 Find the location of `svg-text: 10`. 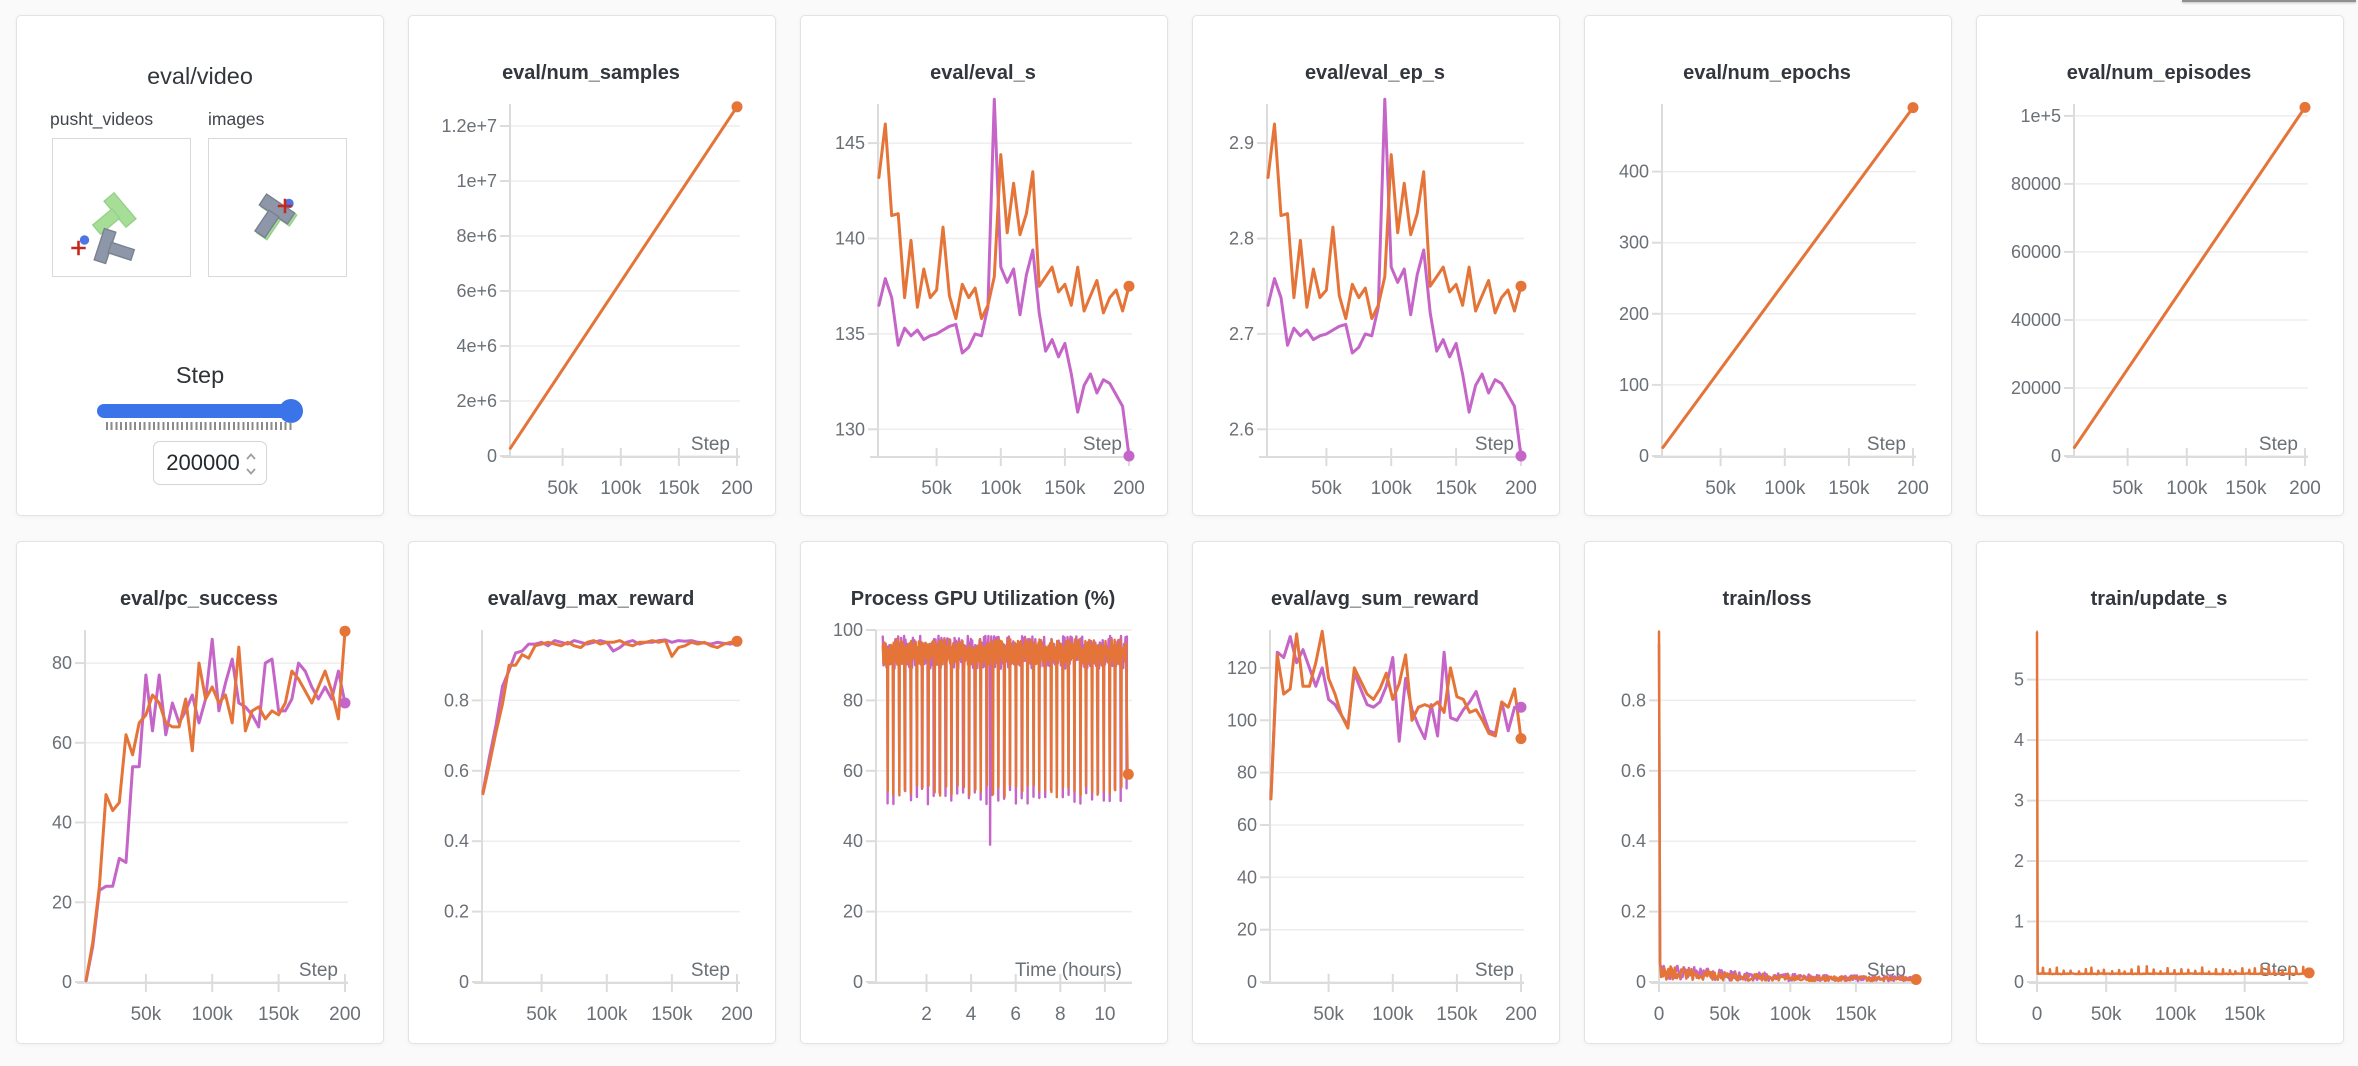

svg-text: 10 is located at coordinates (1104, 1014).